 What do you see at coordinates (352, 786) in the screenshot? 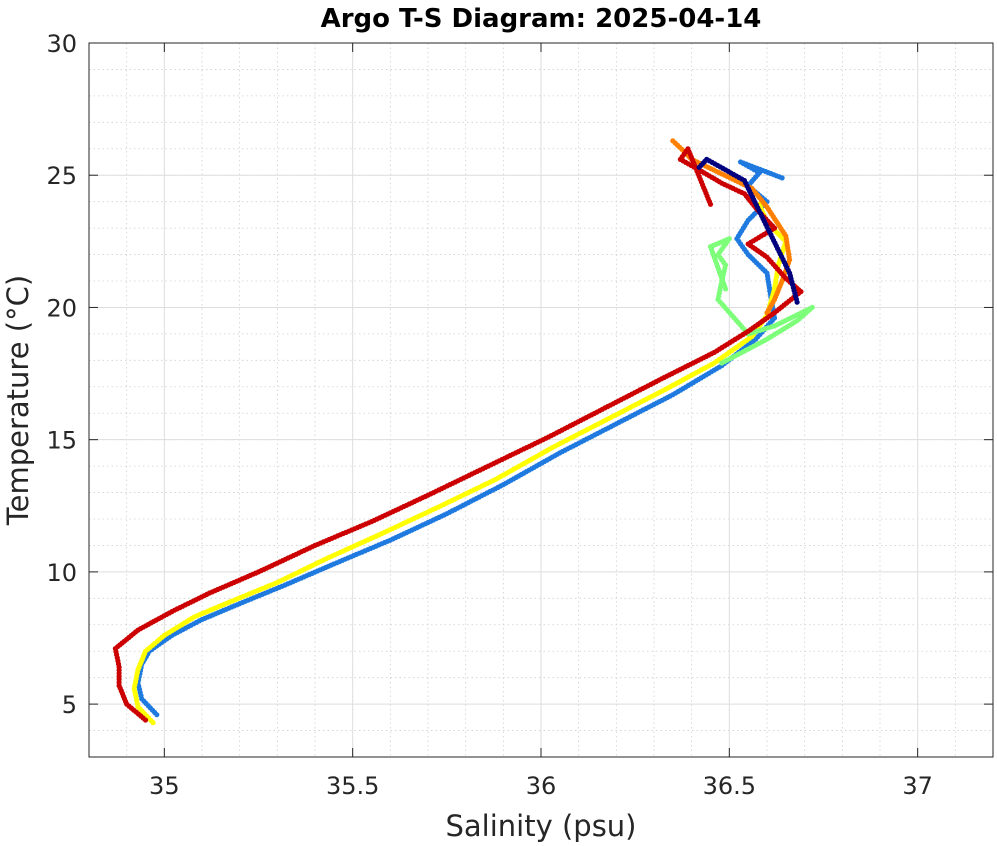
I see `x-tick-label: 35.5` at bounding box center [352, 786].